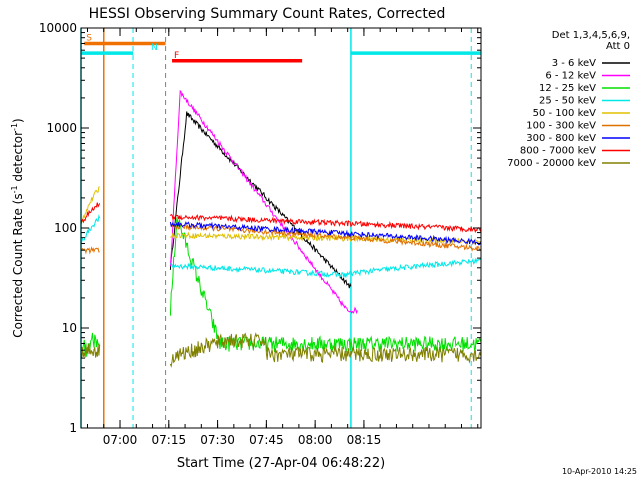 The height and width of the screenshot is (480, 640). I want to click on y-axis-label: Corrected Count Rate (s-1 detector-1), so click(17, 227).